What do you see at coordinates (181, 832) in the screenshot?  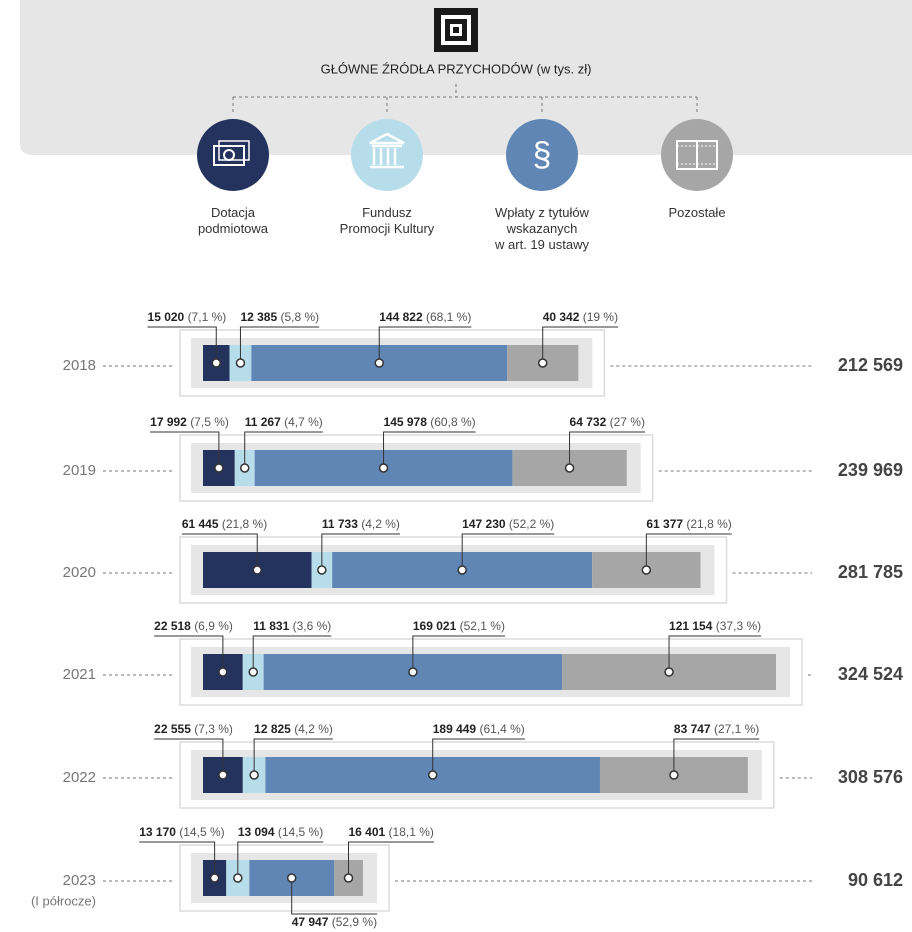 I see `data-label: 13 170 (14,5 %)` at bounding box center [181, 832].